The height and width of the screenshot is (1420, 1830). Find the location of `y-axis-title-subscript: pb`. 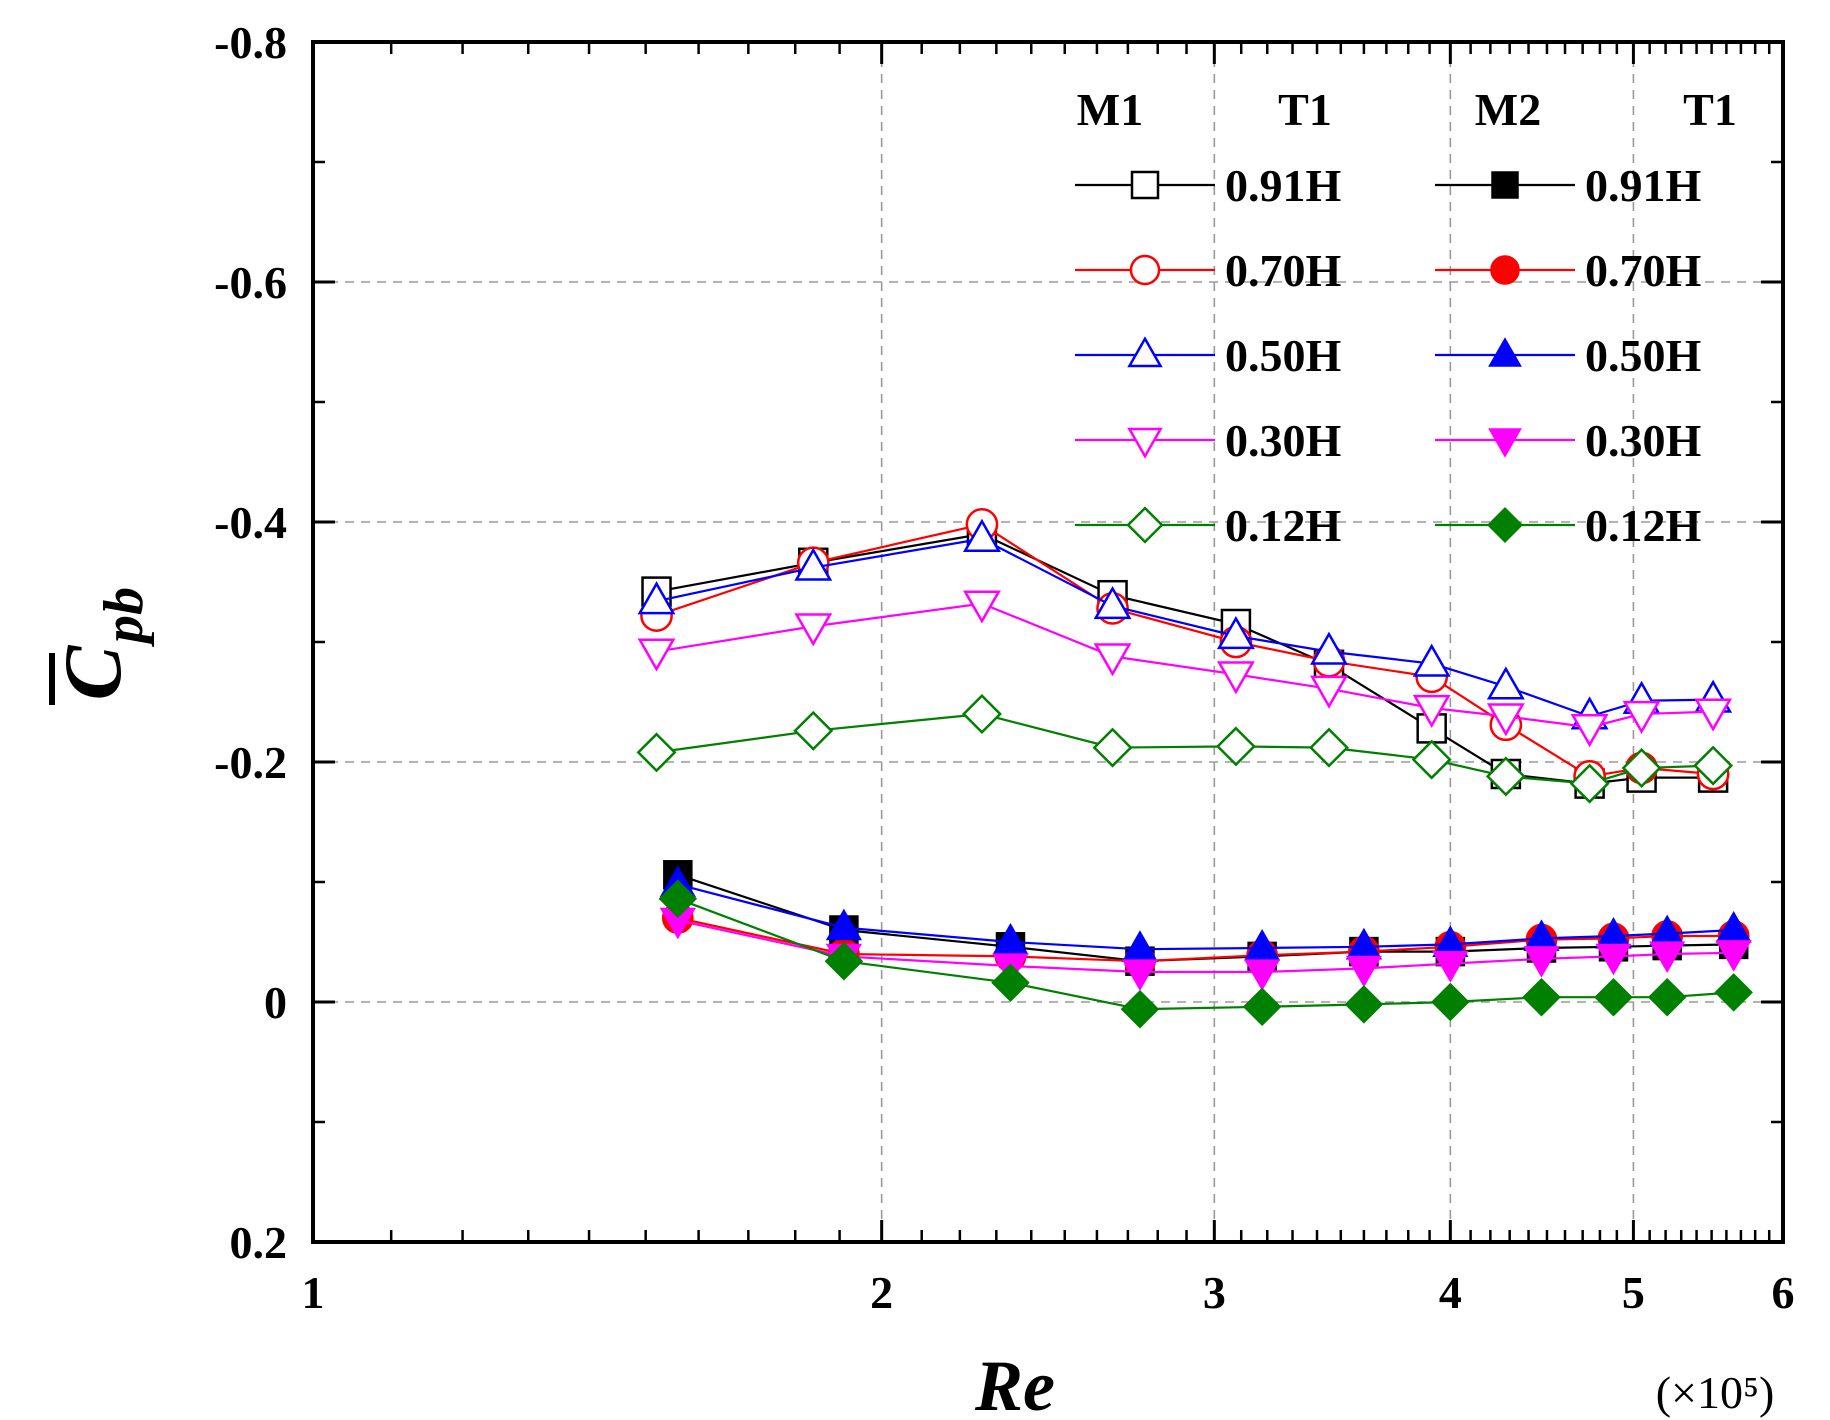

y-axis-title-subscript: pb is located at coordinates (124, 617).